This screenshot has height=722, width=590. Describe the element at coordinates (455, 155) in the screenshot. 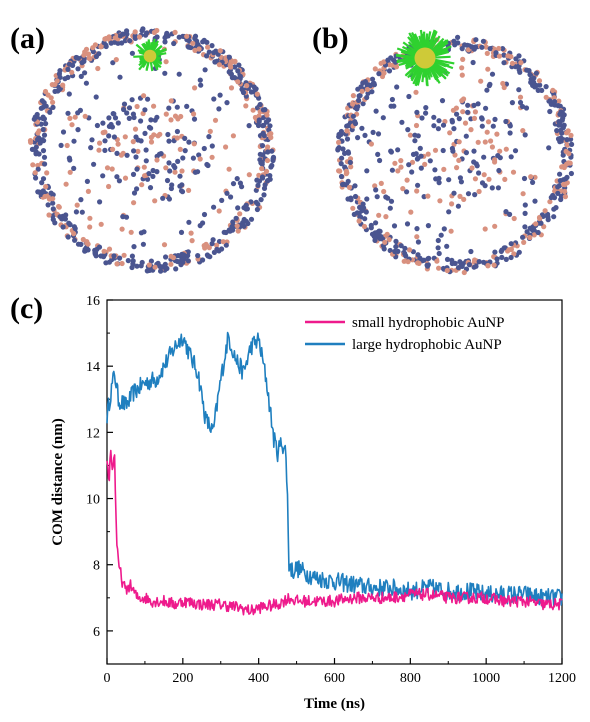

I see `vesicle-b` at that location.